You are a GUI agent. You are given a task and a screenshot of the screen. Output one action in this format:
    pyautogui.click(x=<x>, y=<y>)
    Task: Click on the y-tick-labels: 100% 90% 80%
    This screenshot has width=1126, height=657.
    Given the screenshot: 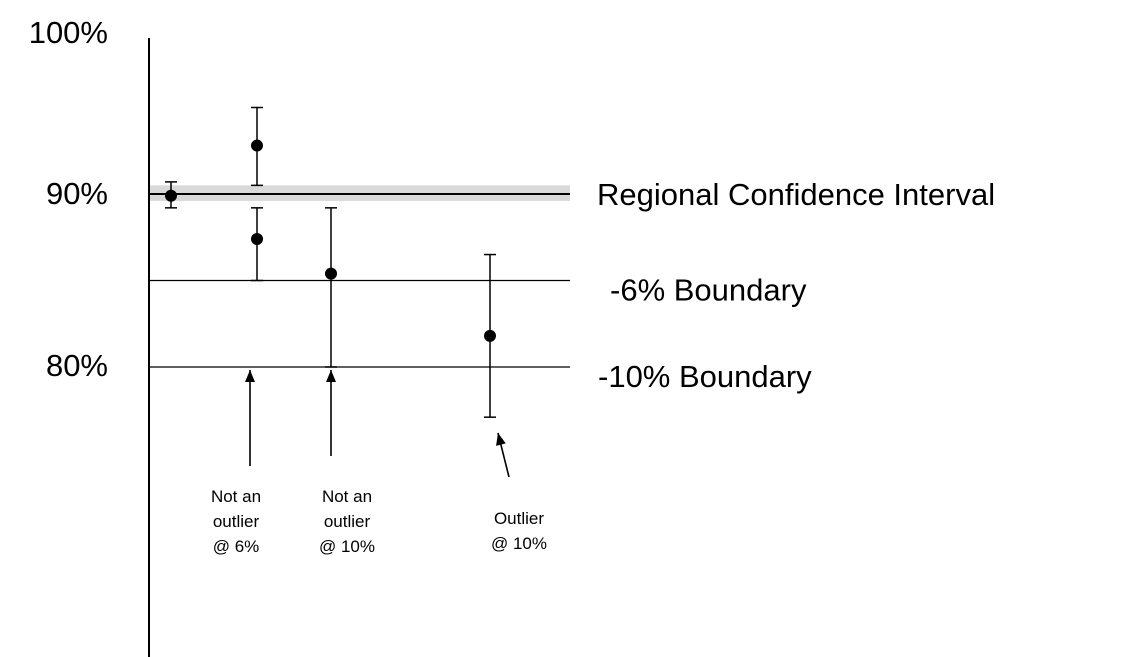 What is the action you would take?
    pyautogui.click(x=68, y=199)
    